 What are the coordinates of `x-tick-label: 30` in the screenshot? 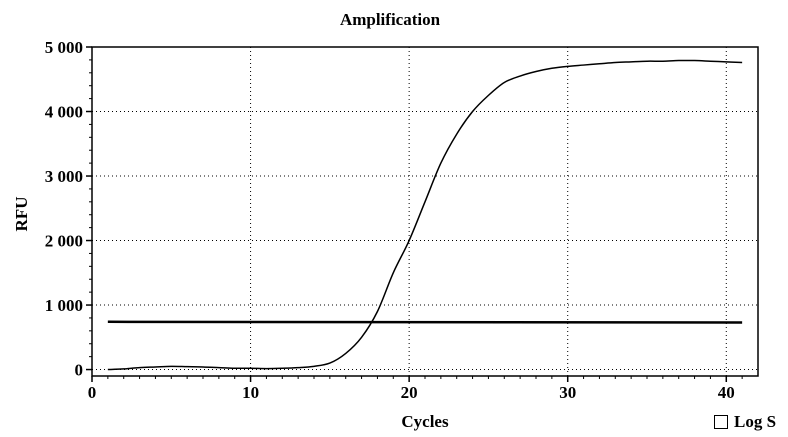 It's located at (567, 392).